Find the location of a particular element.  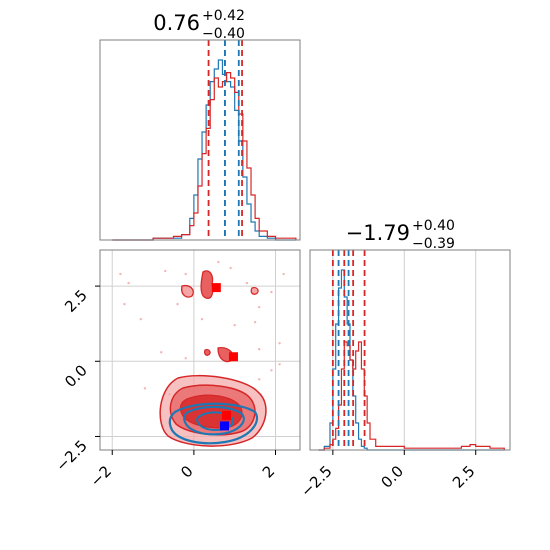

panel-1-frame is located at coordinates (200, 140).